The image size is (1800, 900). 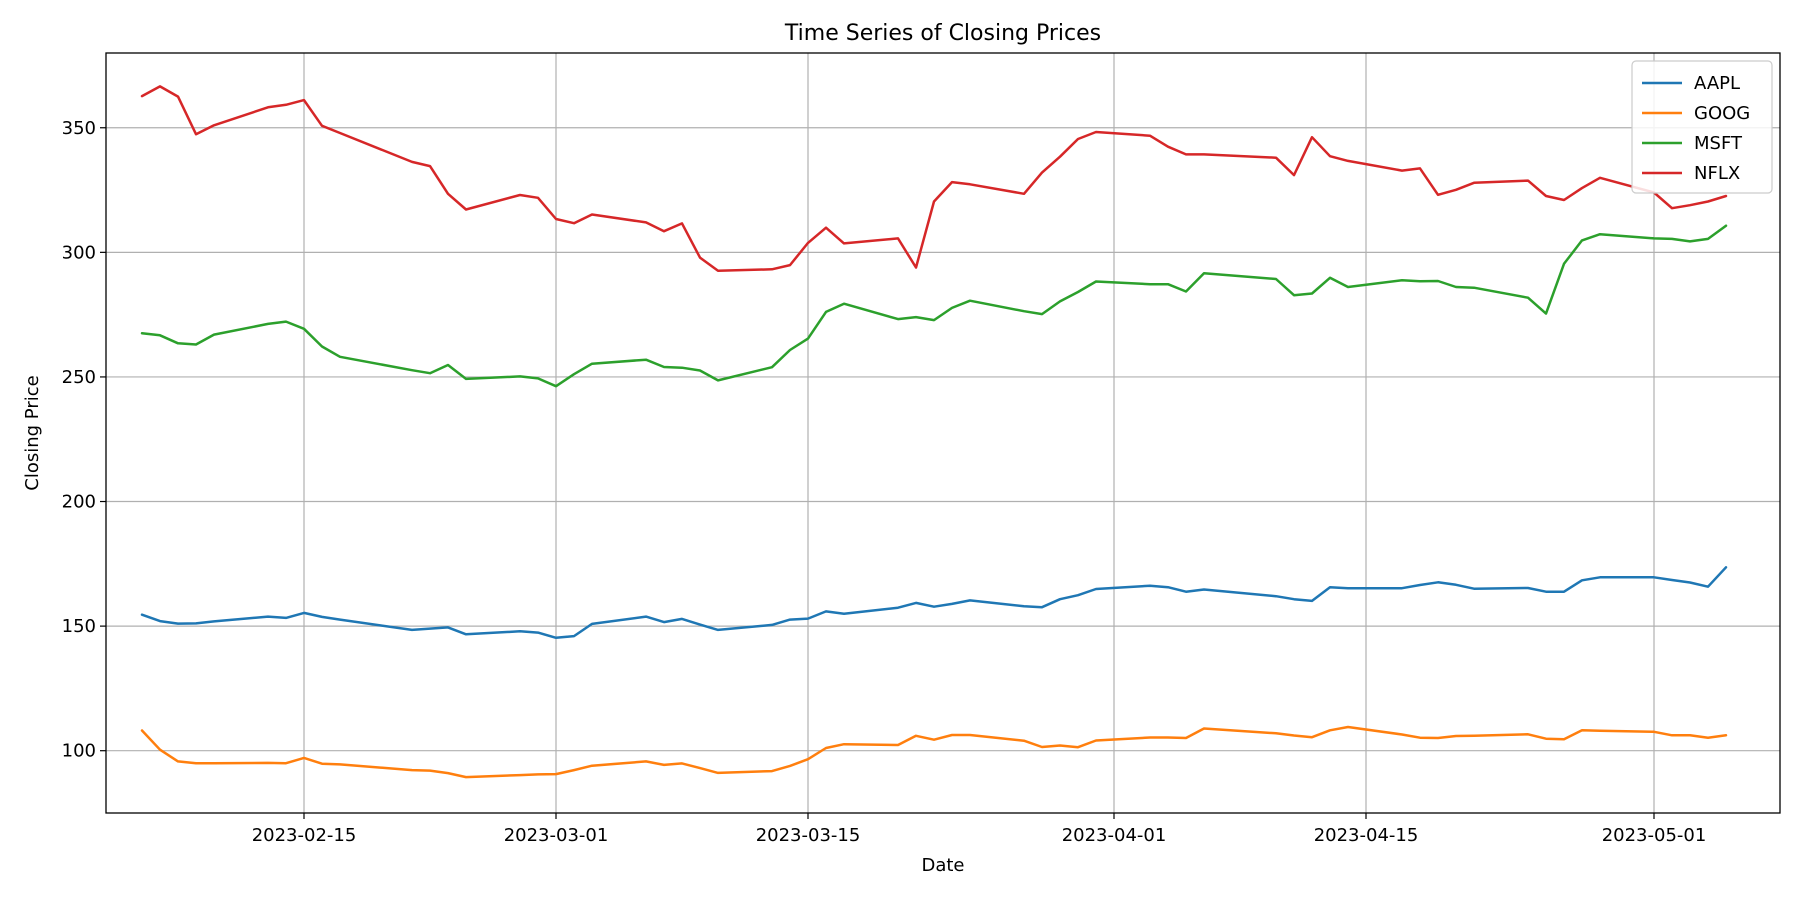 I want to click on x-tick-label: 2023-04-01, so click(x=1114, y=835).